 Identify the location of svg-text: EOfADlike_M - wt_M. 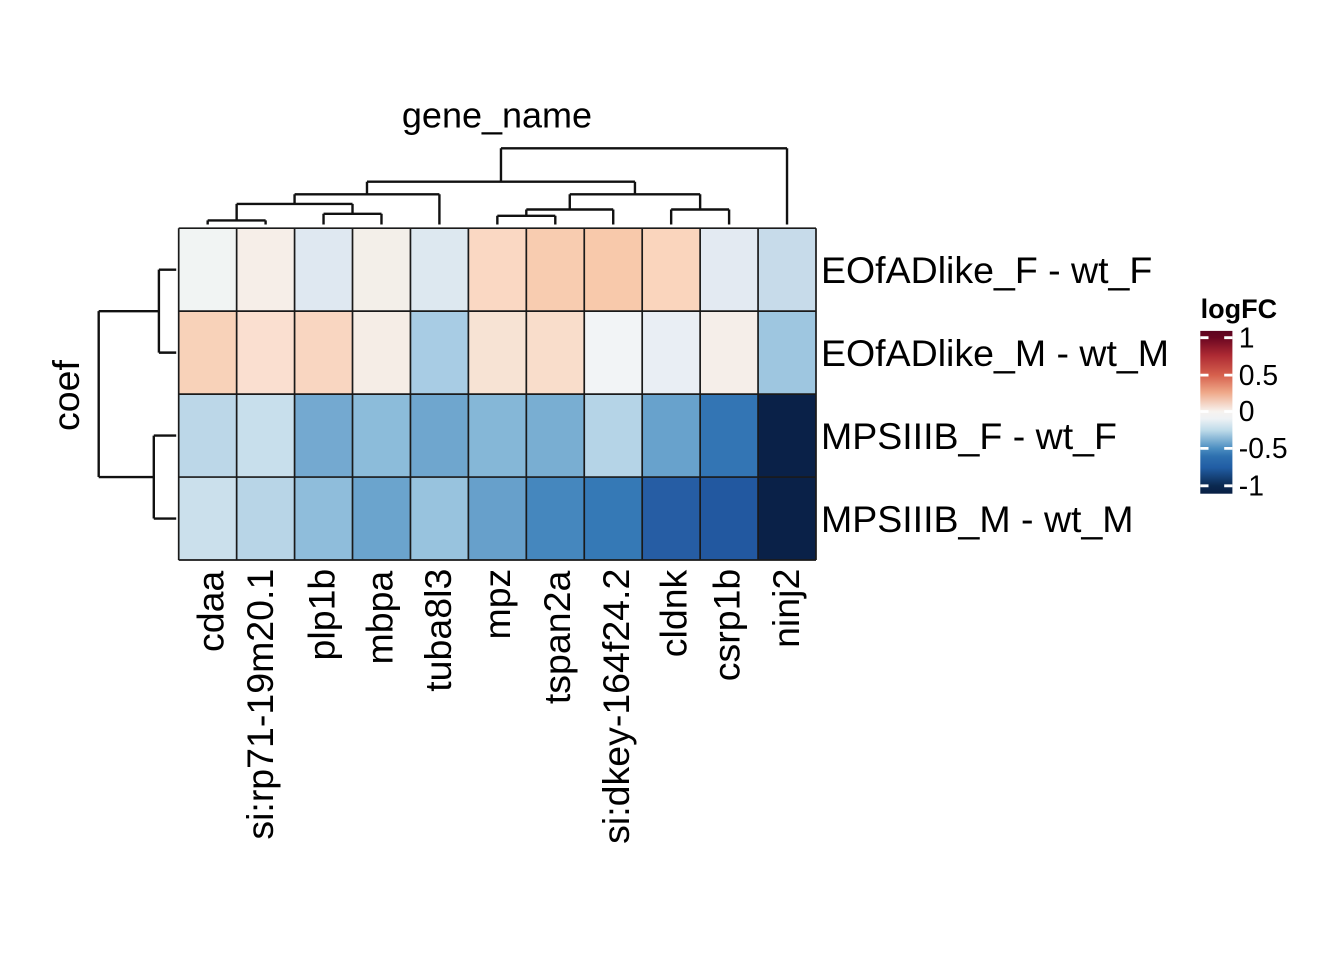
(995, 353).